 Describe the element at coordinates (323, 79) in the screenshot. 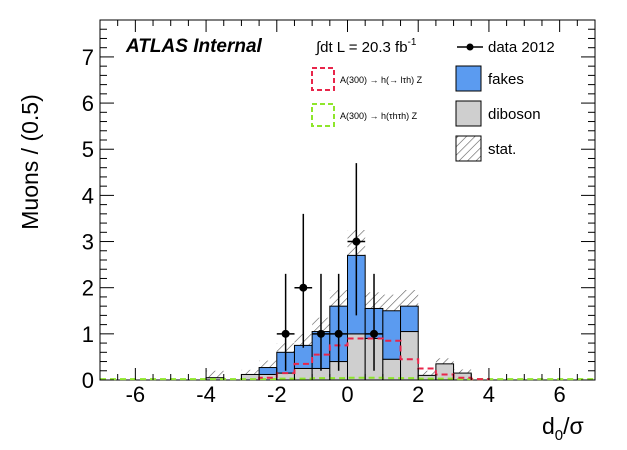

I see `legend-swatch-signal-lhZ` at that location.